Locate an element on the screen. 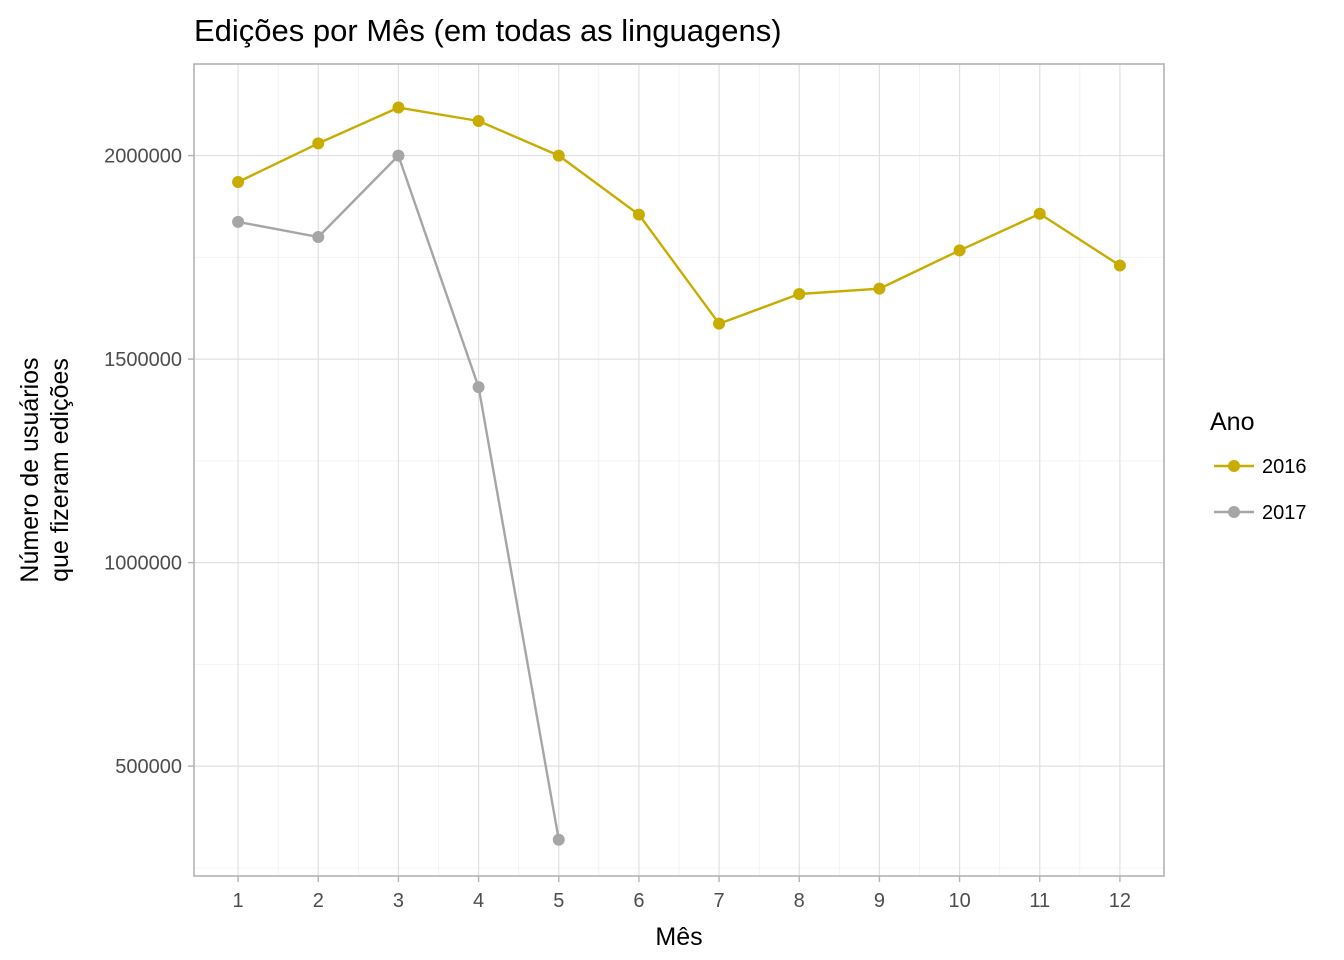  x-tick-label: 3 is located at coordinates (398, 901).